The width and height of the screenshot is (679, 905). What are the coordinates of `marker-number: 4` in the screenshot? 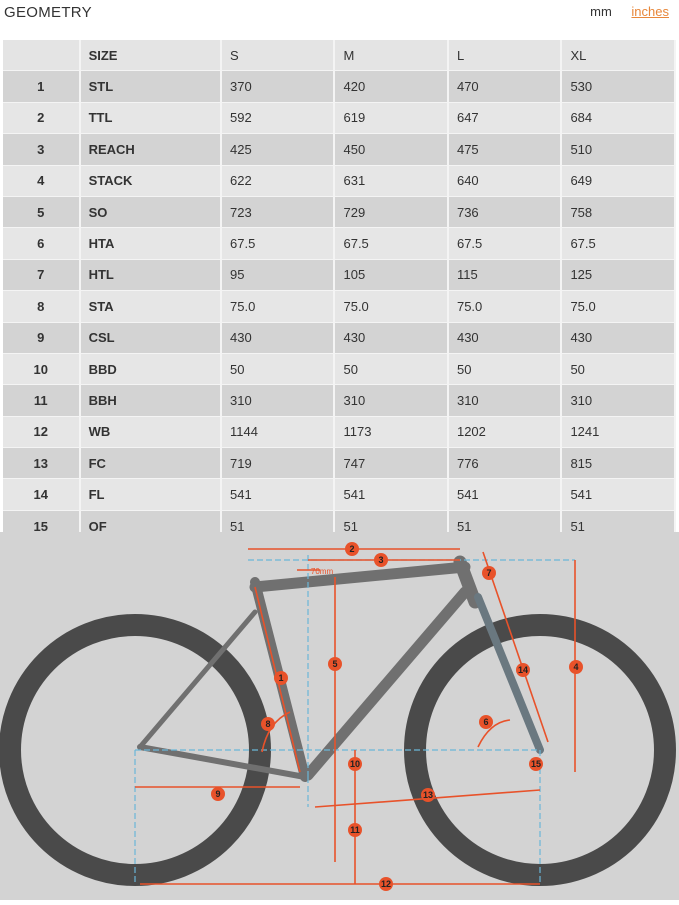 It's located at (575, 667).